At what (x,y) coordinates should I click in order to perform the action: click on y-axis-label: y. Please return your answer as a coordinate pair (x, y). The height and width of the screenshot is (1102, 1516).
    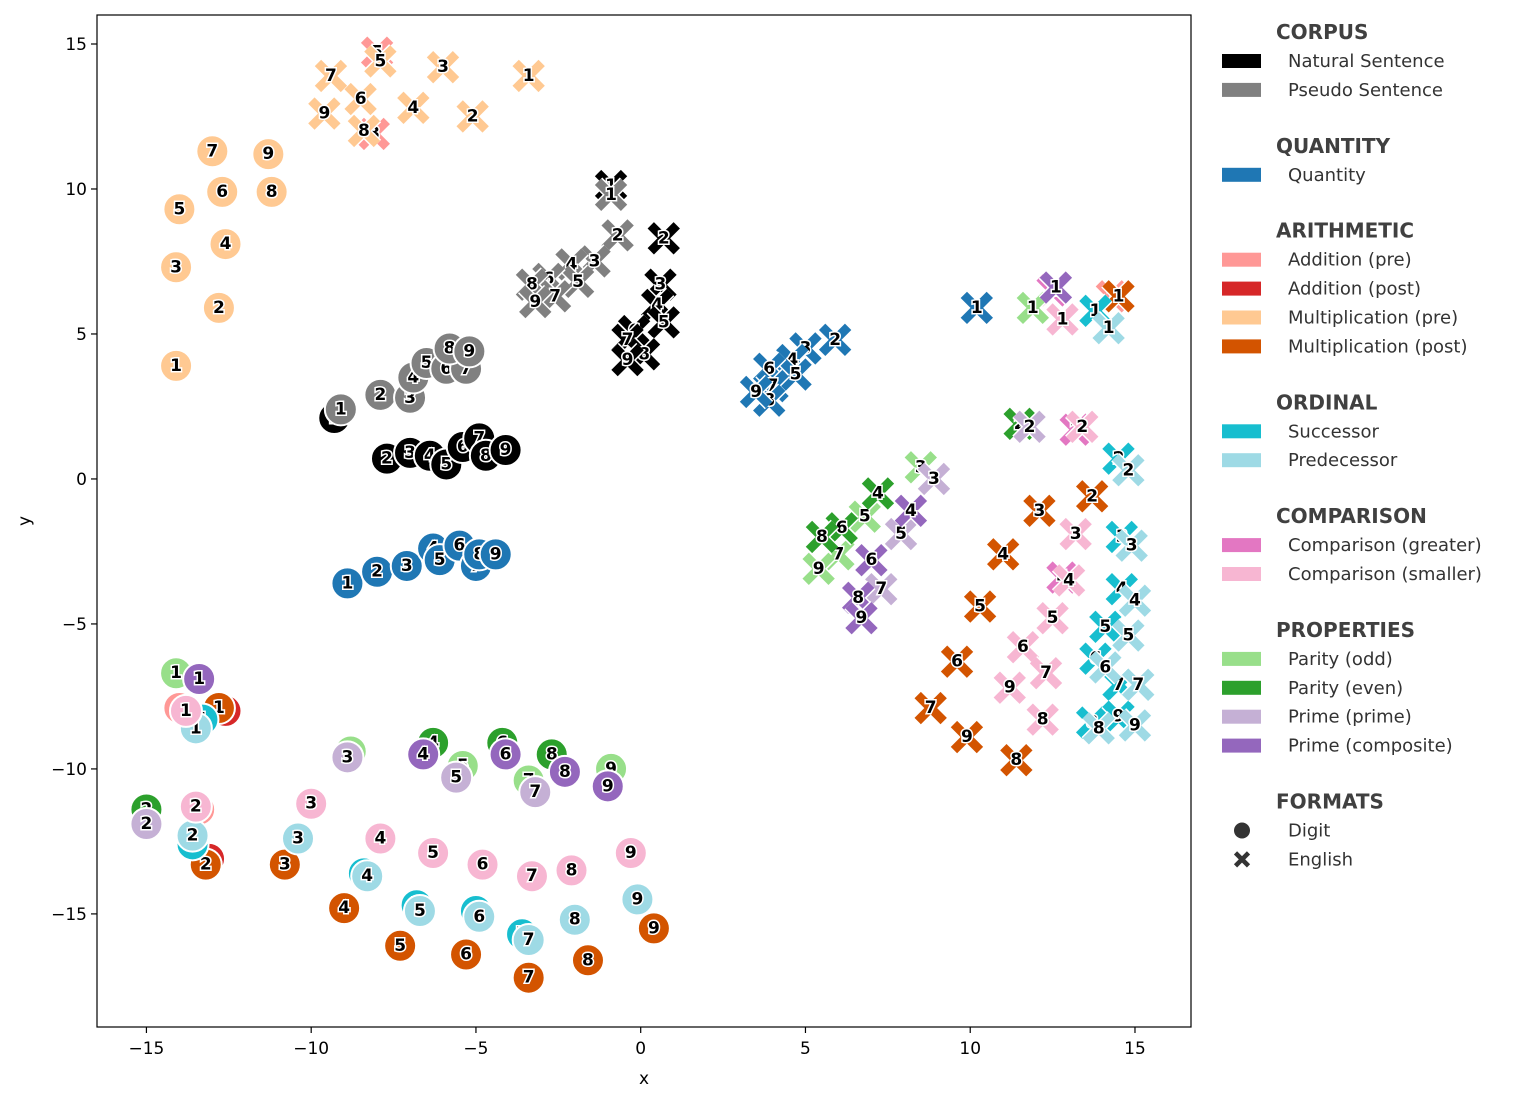
    Looking at the image, I should click on (25, 521).